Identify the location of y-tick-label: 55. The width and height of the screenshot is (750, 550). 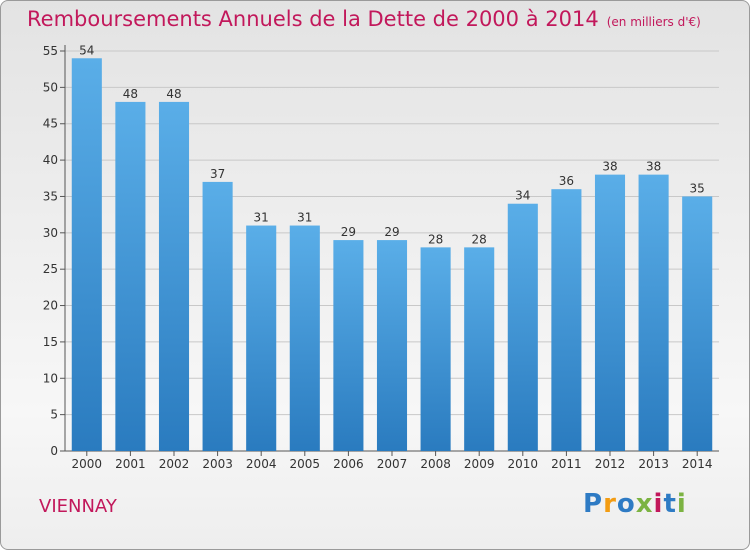
(50, 51).